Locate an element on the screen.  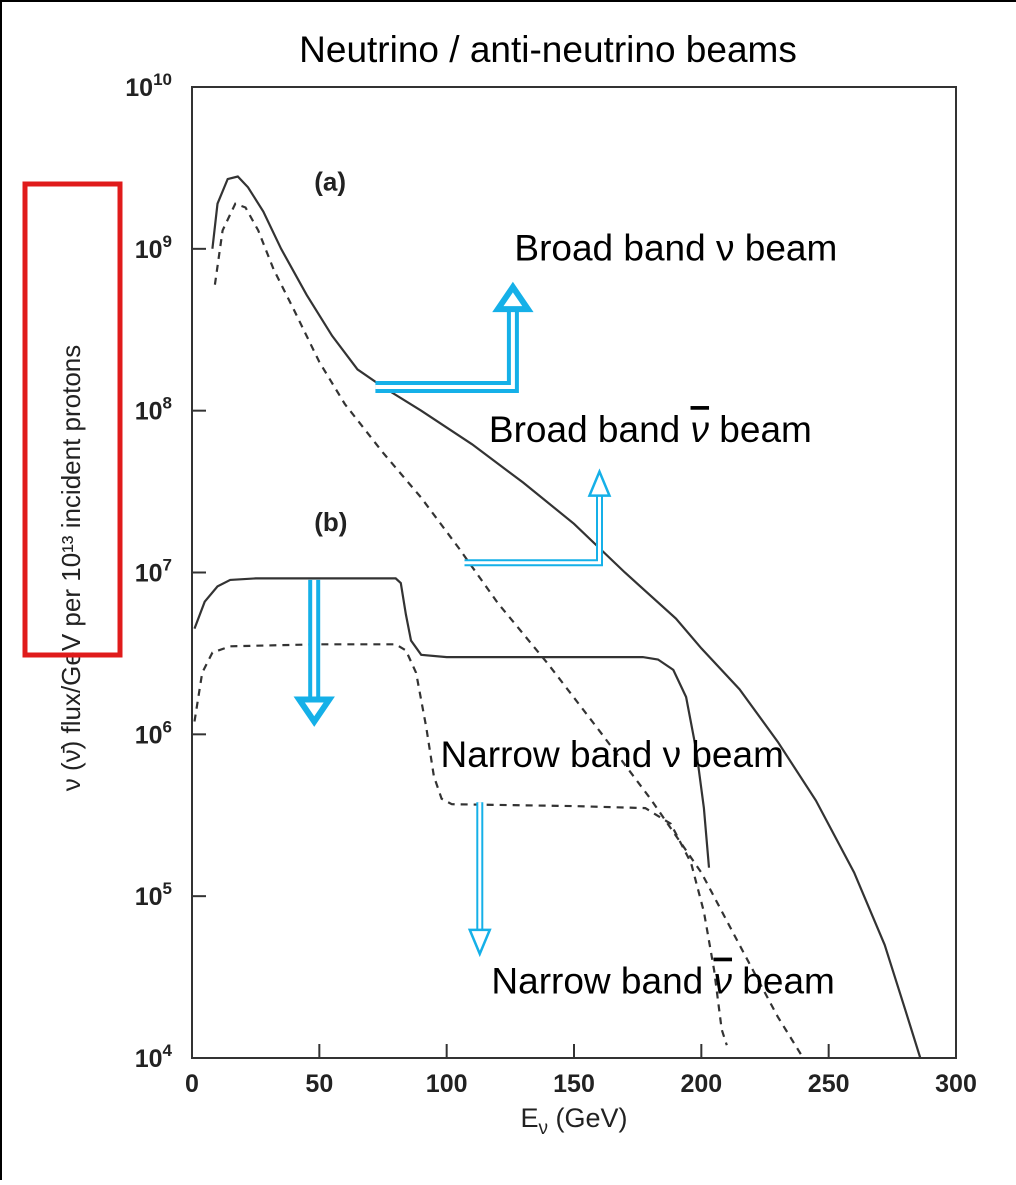
y-tick-exponent: 9 is located at coordinates (167, 241).